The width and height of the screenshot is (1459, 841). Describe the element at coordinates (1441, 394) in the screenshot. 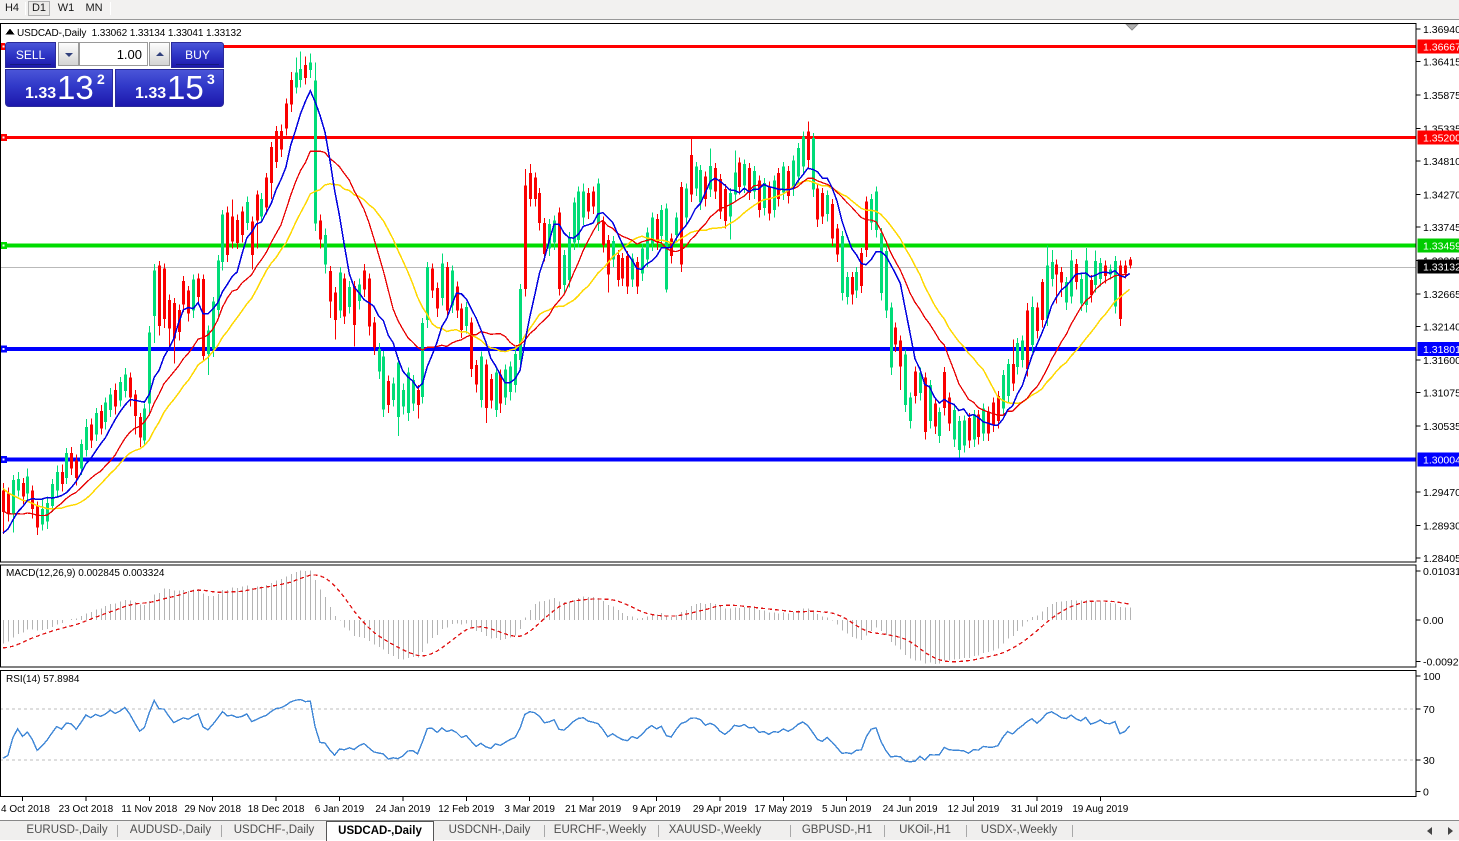

I see `svg-text: 1.31075` at that location.